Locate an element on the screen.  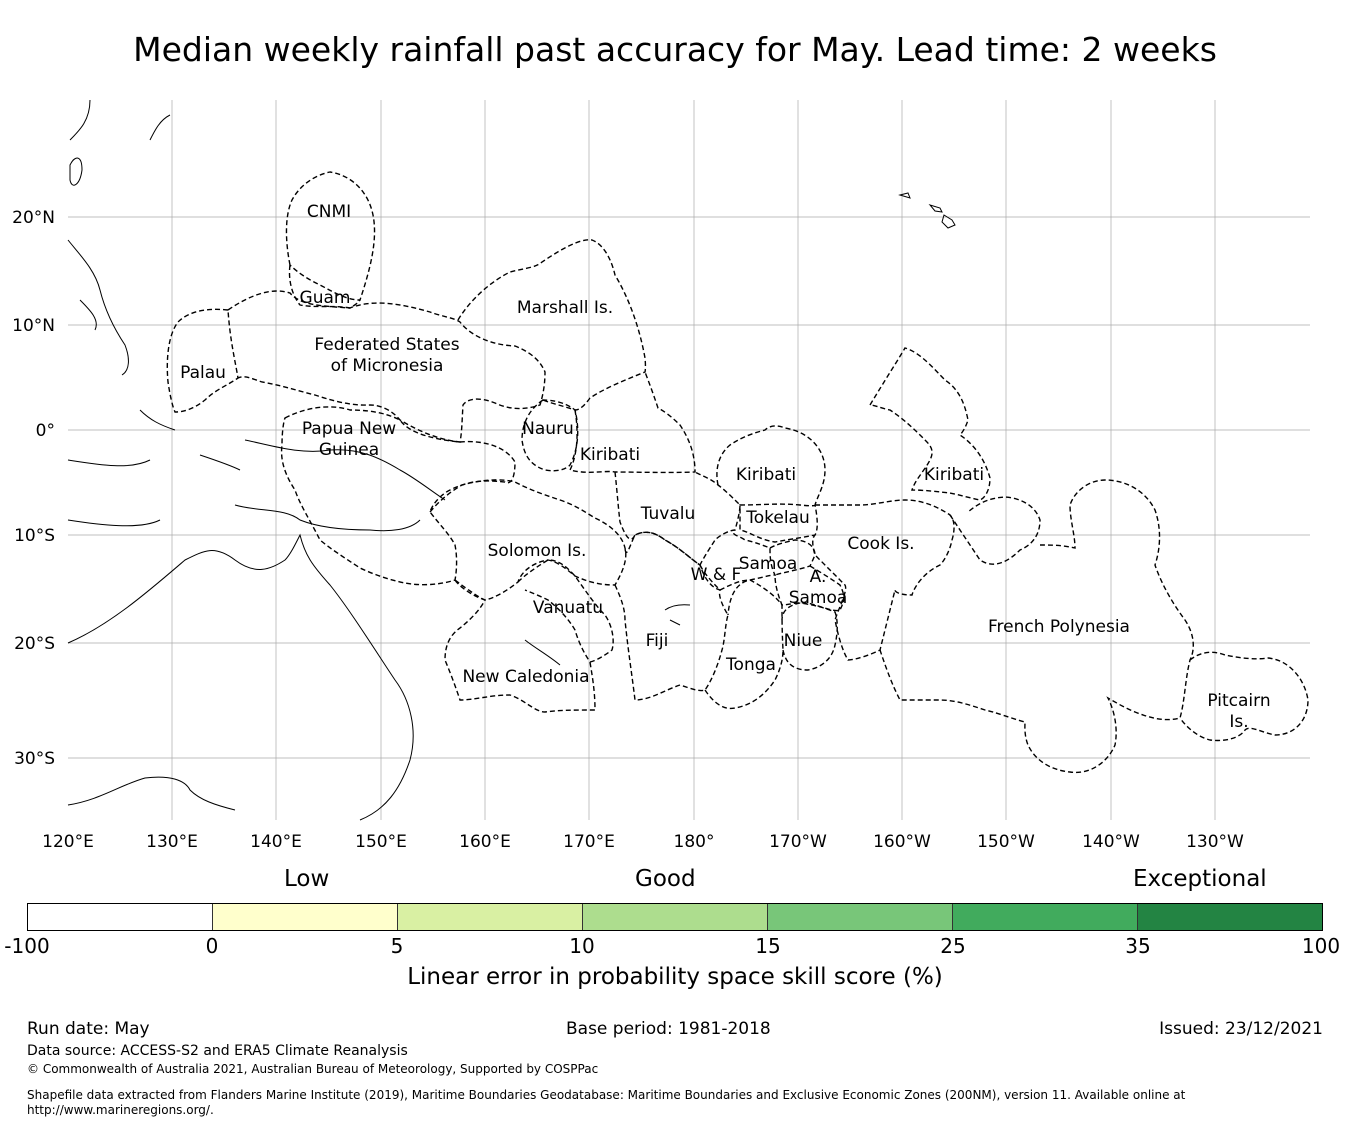
lon-tick-label: 130°W is located at coordinates (1215, 842).